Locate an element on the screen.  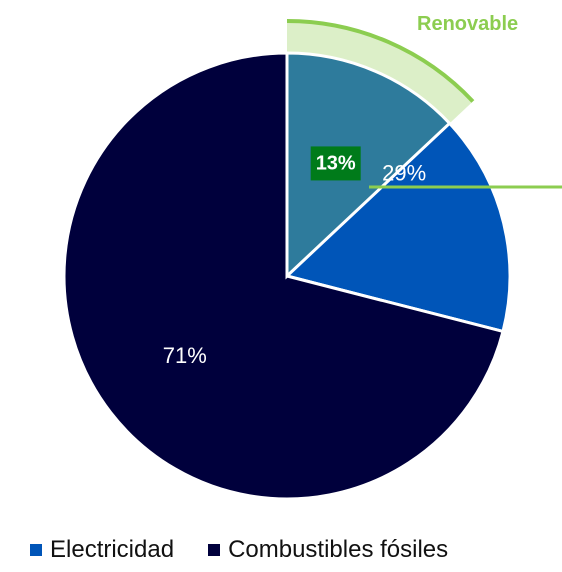
renewable-badge is located at coordinates (335, 163).